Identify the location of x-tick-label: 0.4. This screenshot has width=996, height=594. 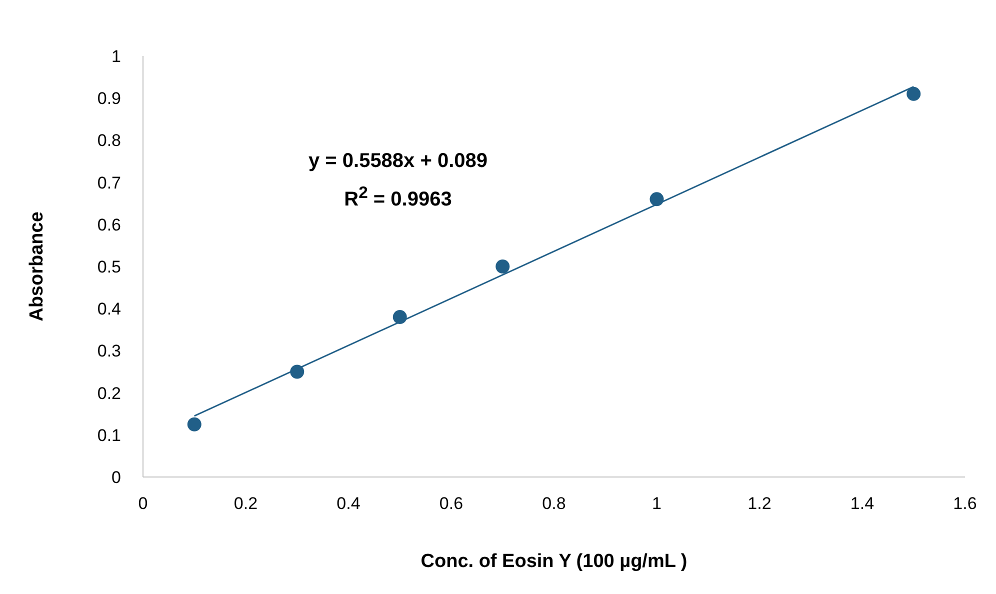
(348, 504).